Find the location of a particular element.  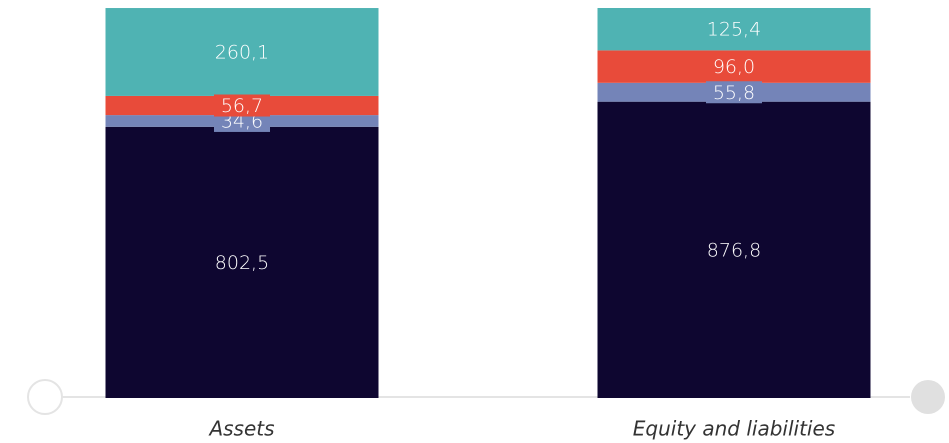

x-tick-label: Equity and liabilities is located at coordinates (734, 429).